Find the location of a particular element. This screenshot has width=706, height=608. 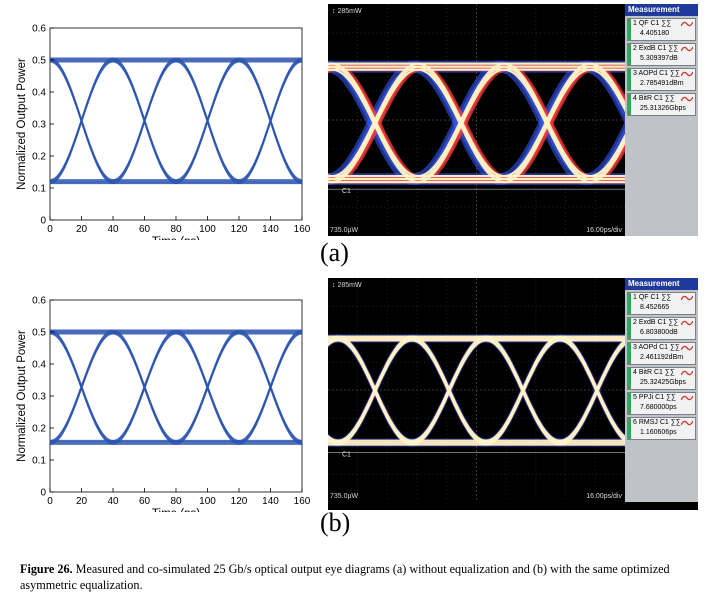

measurement-ppji: 5 PPJi C1 ∑∑ 7.680000ps is located at coordinates (661, 403).